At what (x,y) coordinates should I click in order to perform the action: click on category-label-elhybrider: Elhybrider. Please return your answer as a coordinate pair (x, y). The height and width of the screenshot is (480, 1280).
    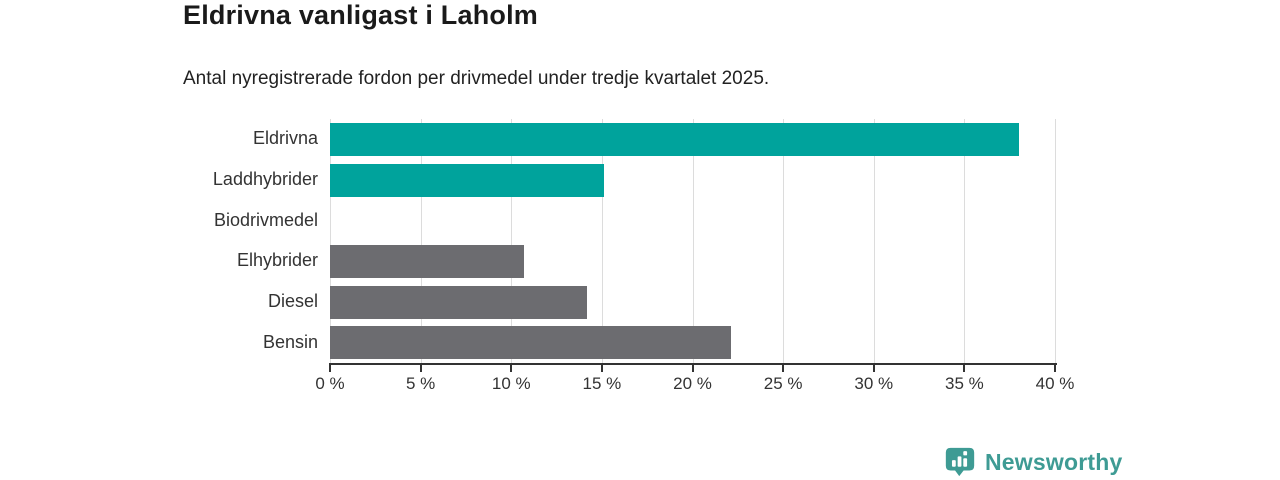
    Looking at the image, I should click on (277, 260).